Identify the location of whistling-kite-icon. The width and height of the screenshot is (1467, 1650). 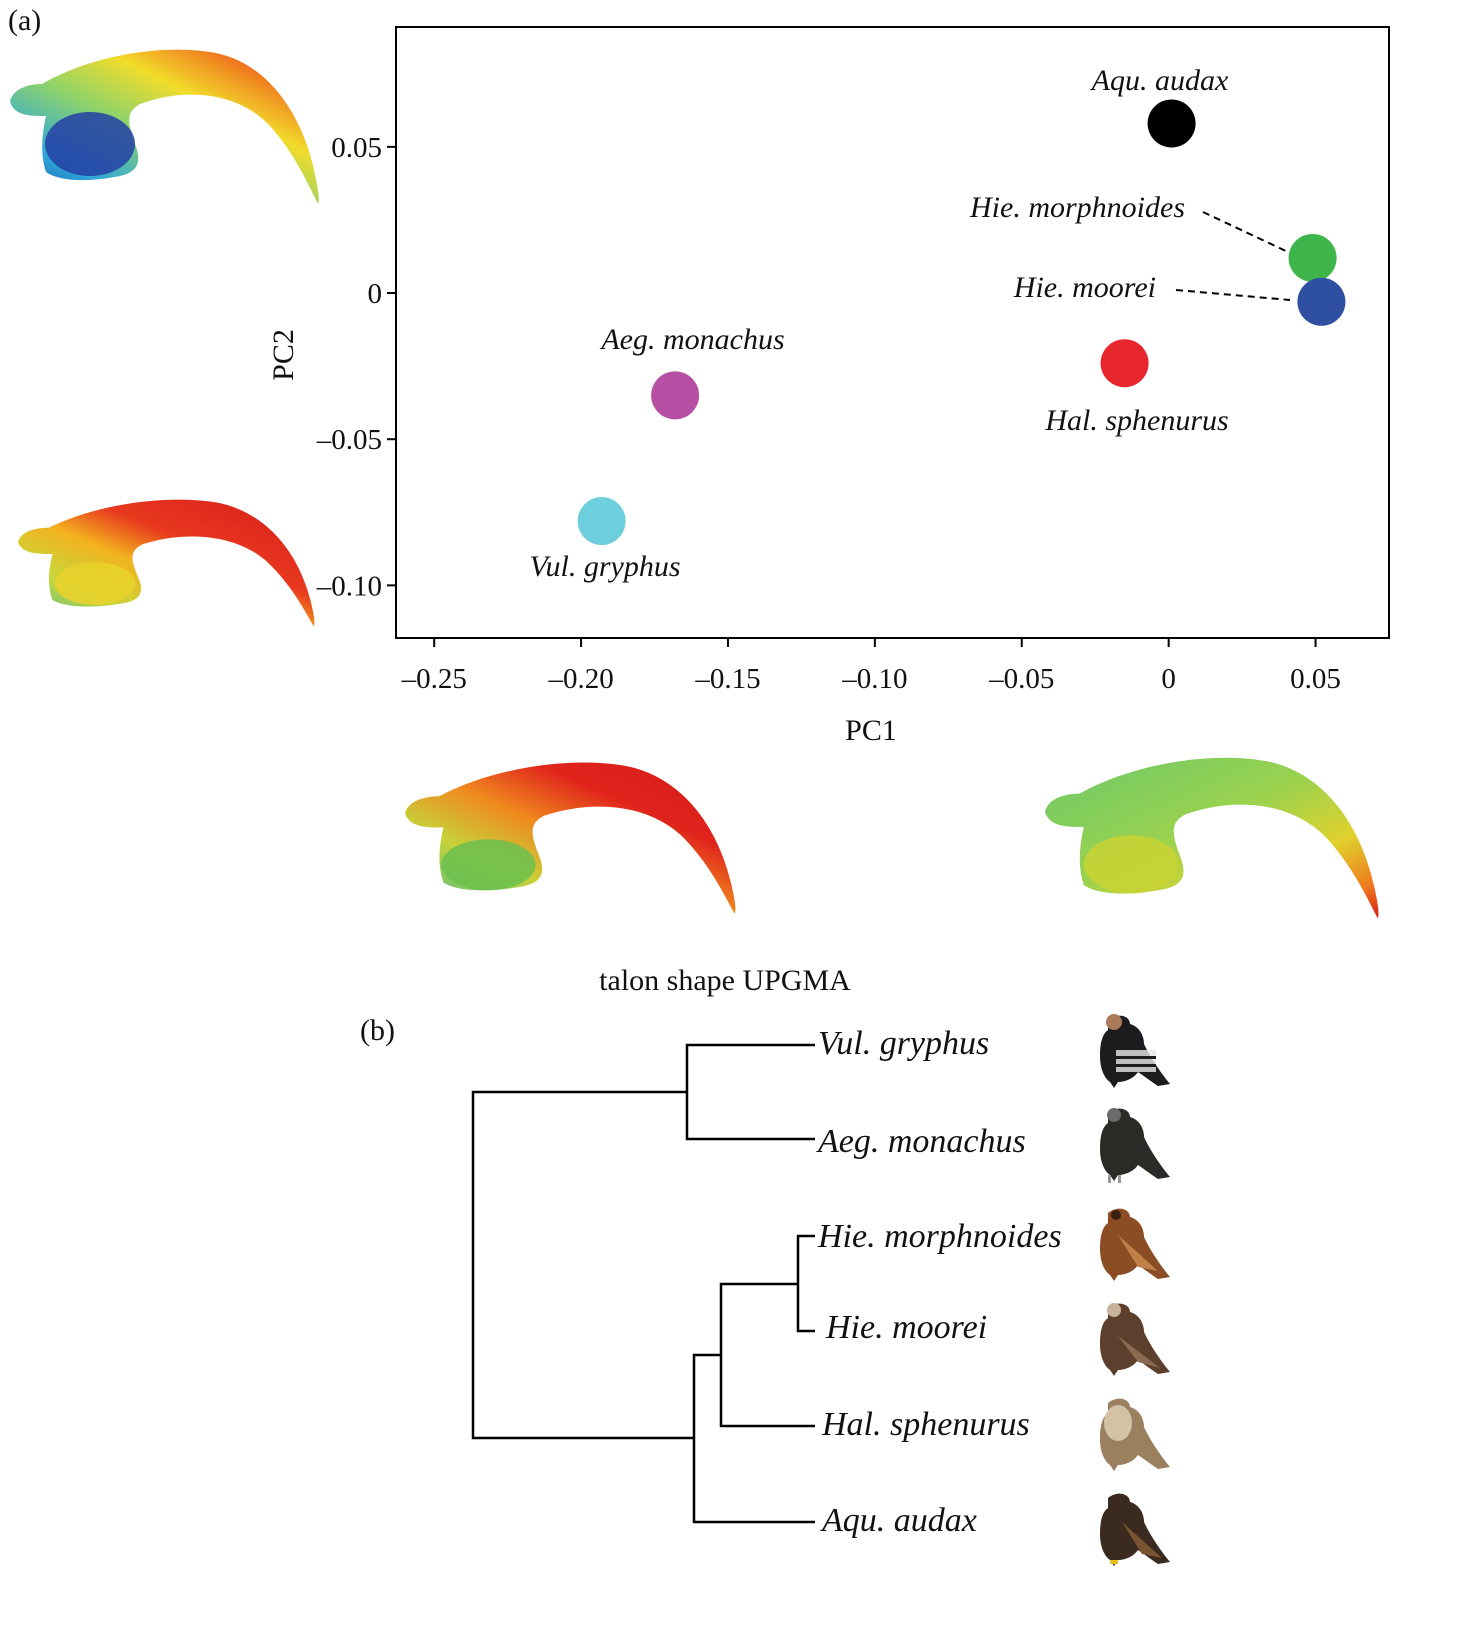
(1135, 1434).